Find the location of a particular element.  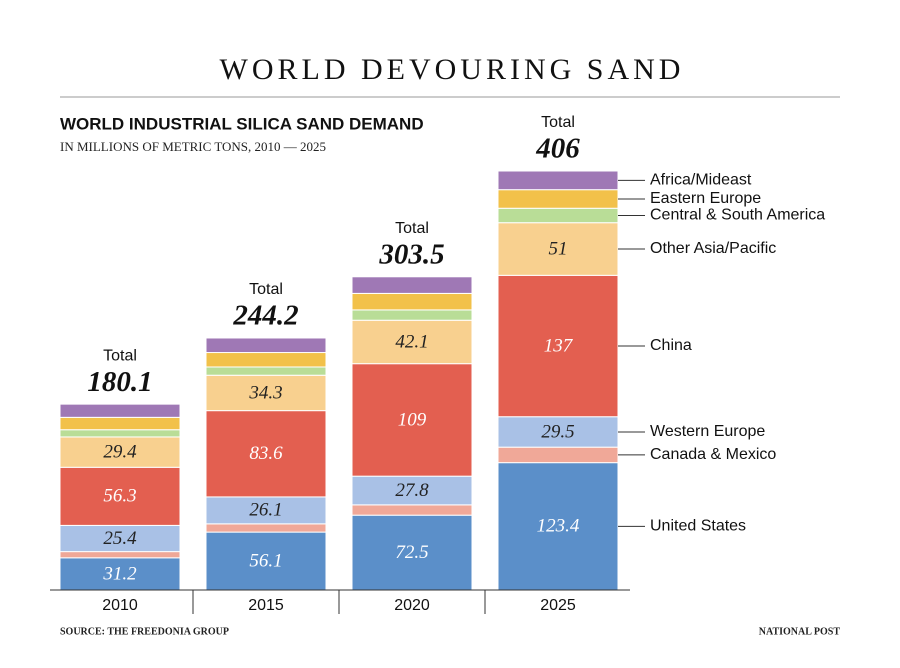

value-label: 26.1 is located at coordinates (265, 510).